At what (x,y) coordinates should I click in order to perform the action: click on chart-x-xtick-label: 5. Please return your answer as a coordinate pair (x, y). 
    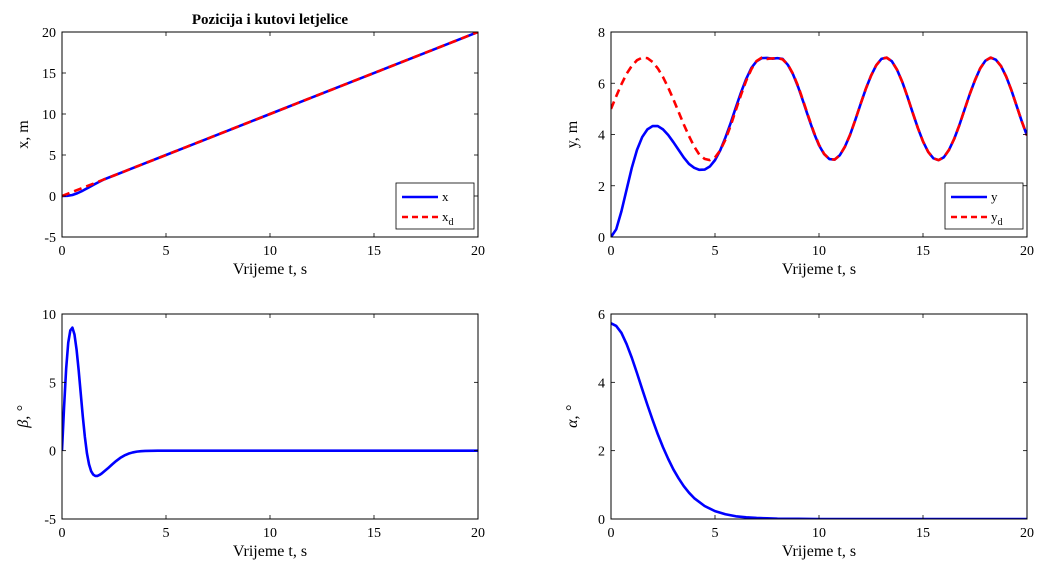
    Looking at the image, I should click on (166, 251).